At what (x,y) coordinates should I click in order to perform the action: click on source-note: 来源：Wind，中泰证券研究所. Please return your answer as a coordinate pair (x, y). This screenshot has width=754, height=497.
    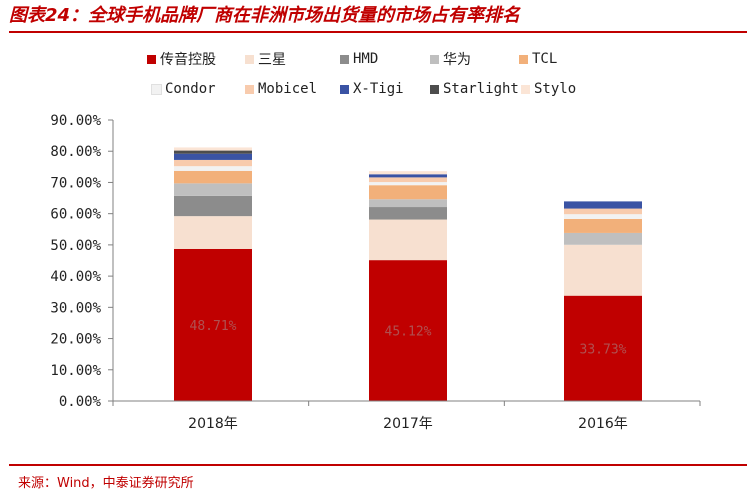
    Looking at the image, I should click on (106, 483).